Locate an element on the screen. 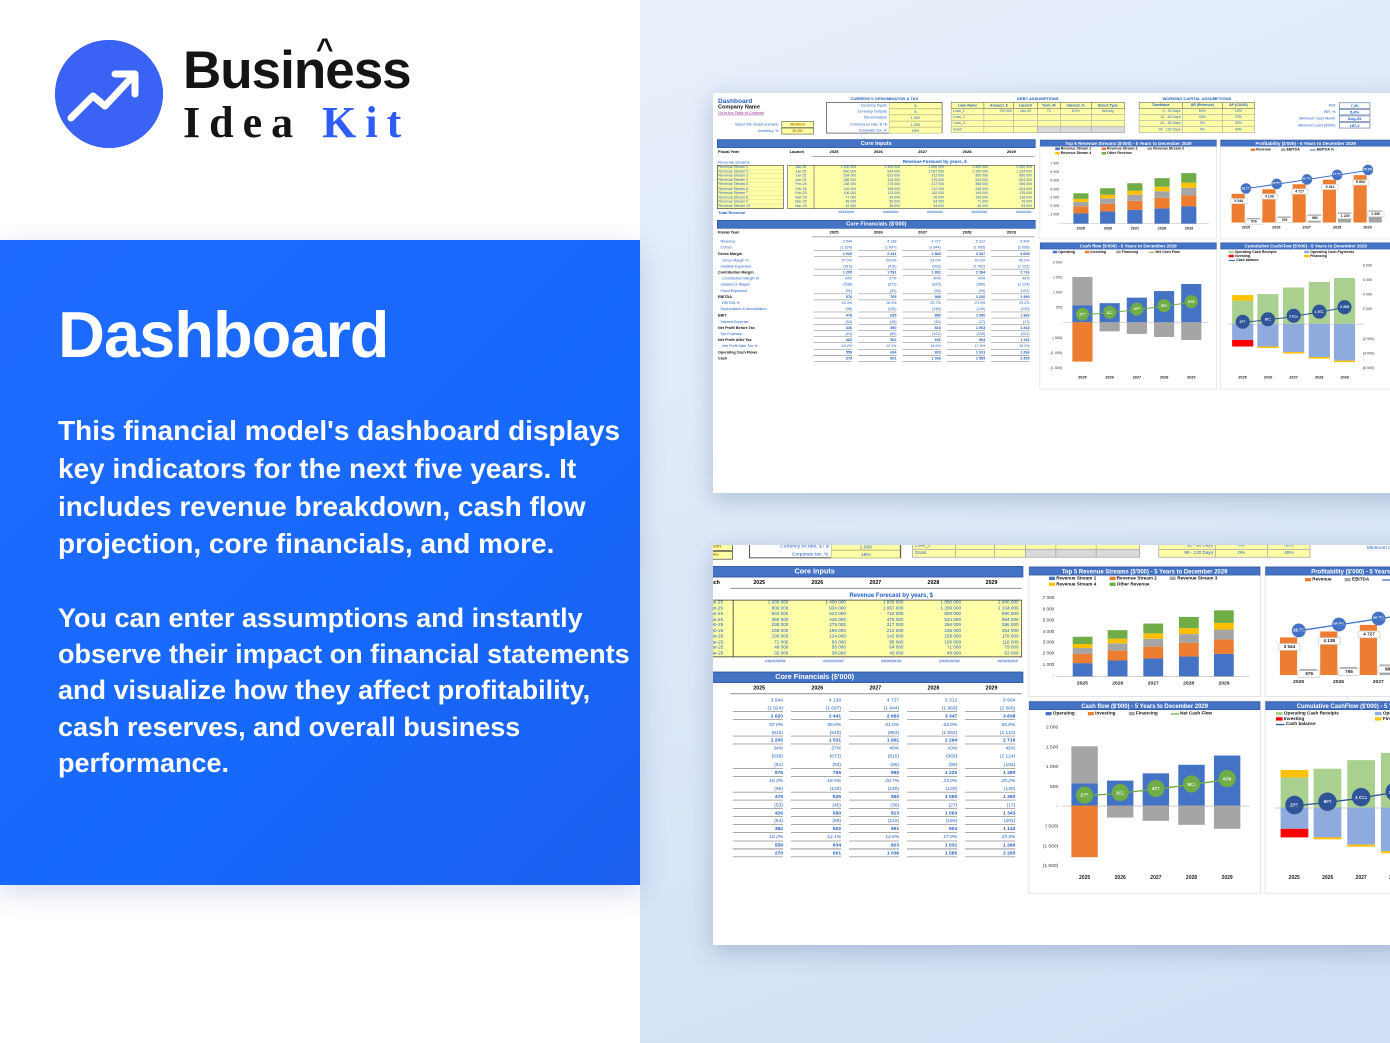  revenue-value-cell: 53 000 is located at coordinates (992, 653).